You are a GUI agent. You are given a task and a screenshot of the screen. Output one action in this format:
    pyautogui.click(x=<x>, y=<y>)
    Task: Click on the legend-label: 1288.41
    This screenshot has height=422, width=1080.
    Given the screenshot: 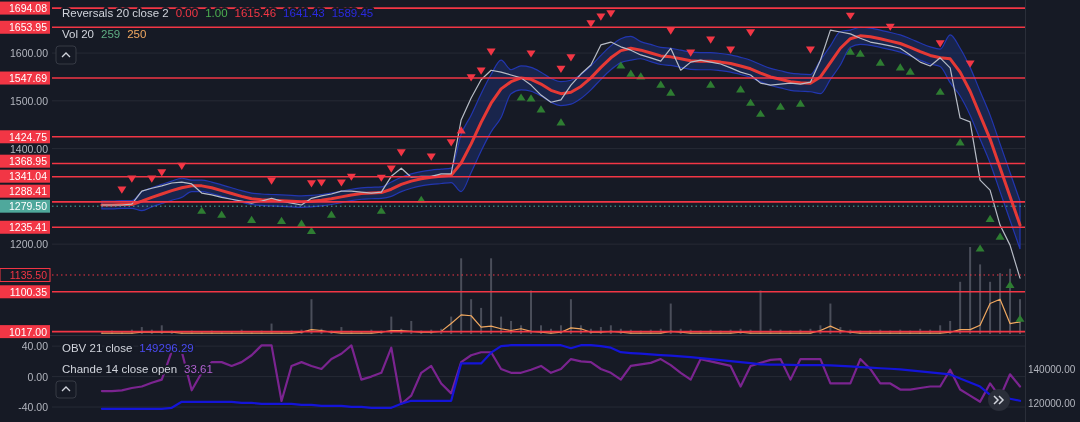 What is the action you would take?
    pyautogui.click(x=28, y=191)
    